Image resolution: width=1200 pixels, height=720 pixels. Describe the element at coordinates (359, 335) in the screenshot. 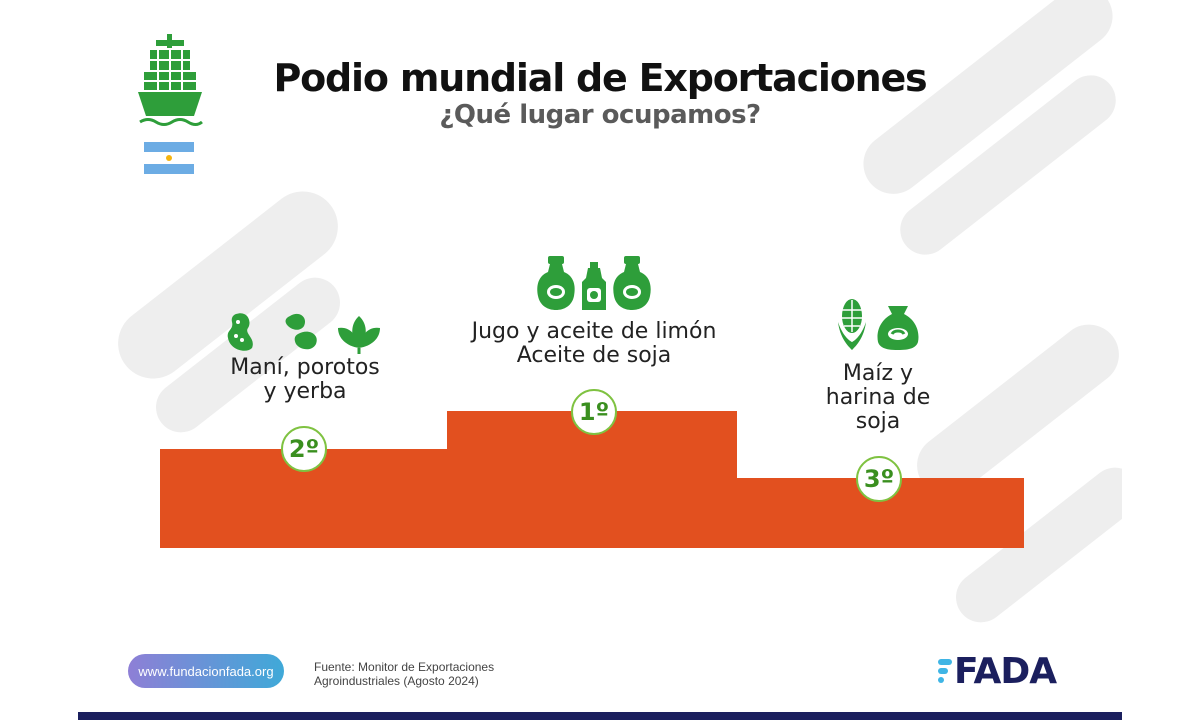

I see `yerba-leaf-icon` at that location.